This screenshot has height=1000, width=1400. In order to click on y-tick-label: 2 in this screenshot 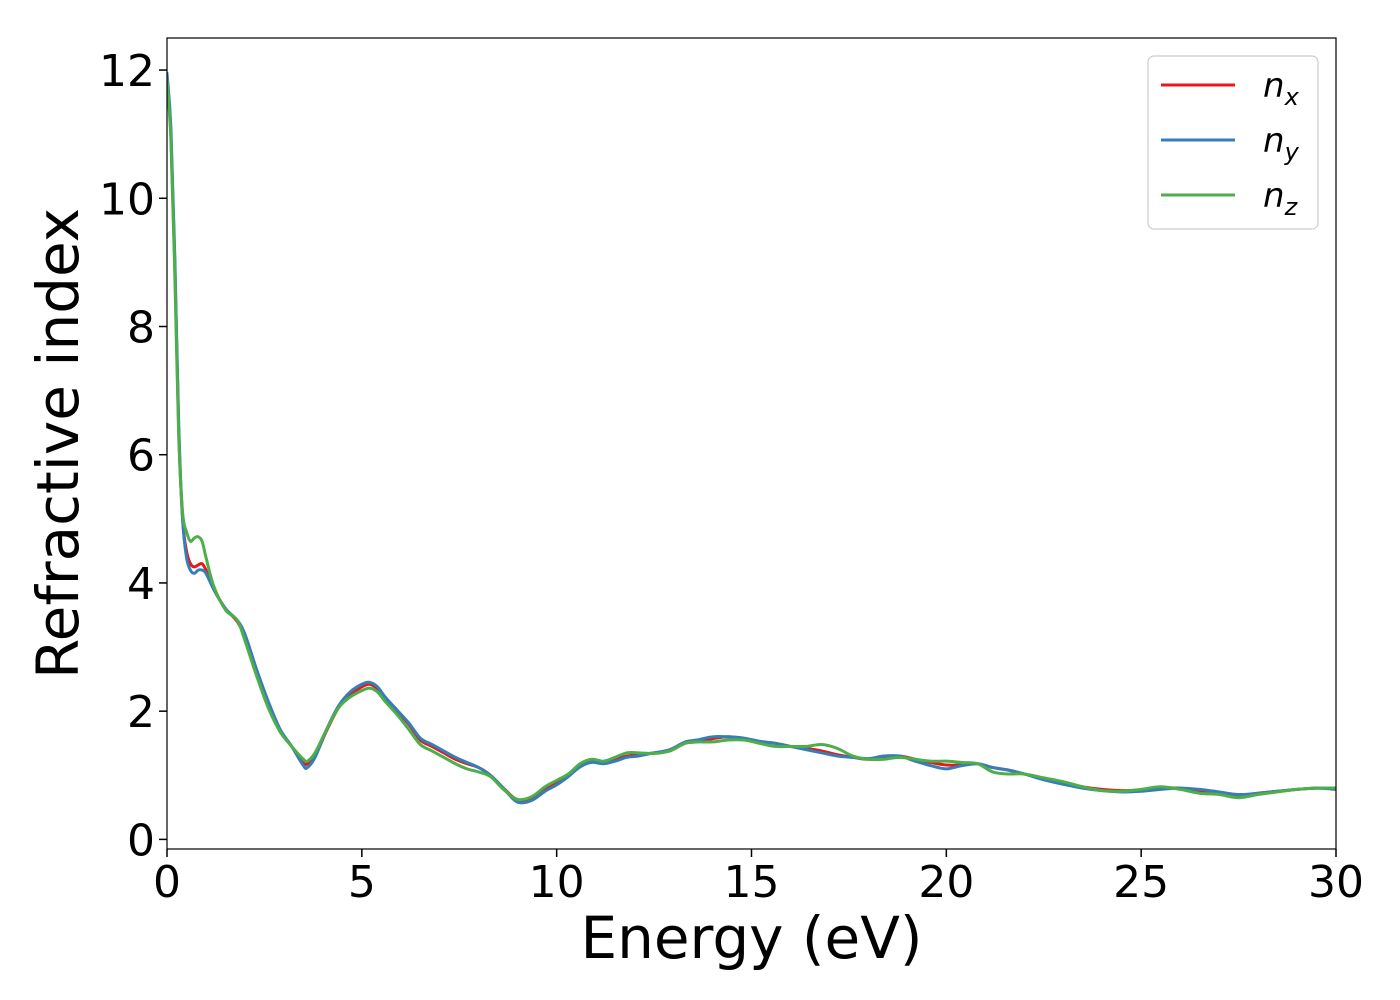, I will do `click(141, 712)`.